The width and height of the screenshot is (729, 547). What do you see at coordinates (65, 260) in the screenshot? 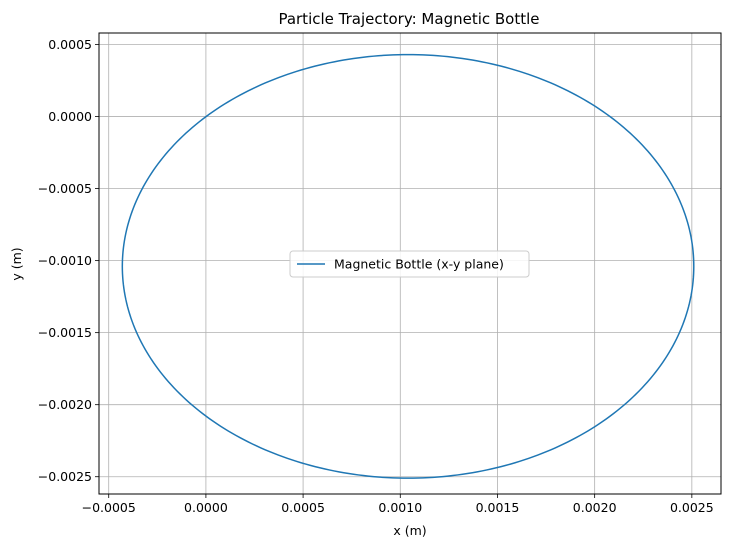
I see `y-tick-label: −0.0010` at bounding box center [65, 260].